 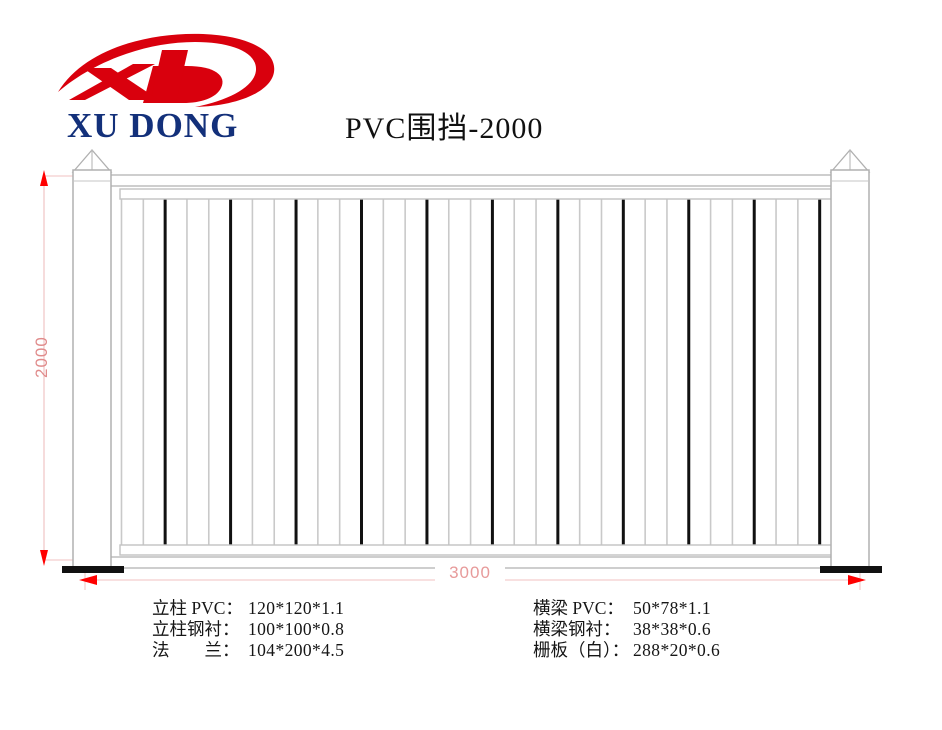 What do you see at coordinates (578, 608) in the screenshot?
I see `spec-label: 横梁 PVC：` at bounding box center [578, 608].